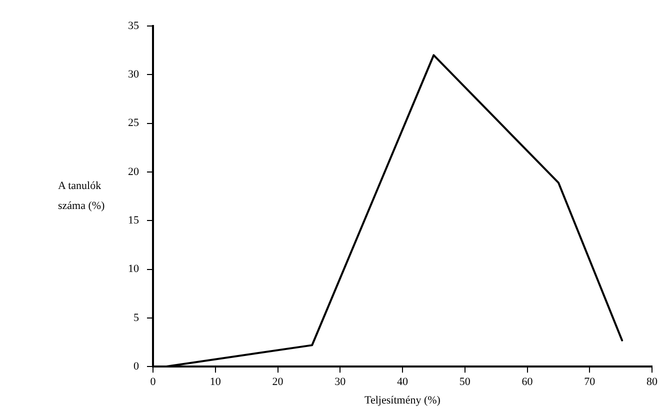 This screenshot has width=662, height=413. What do you see at coordinates (134, 269) in the screenshot?
I see `y-tick-label: 10` at bounding box center [134, 269].